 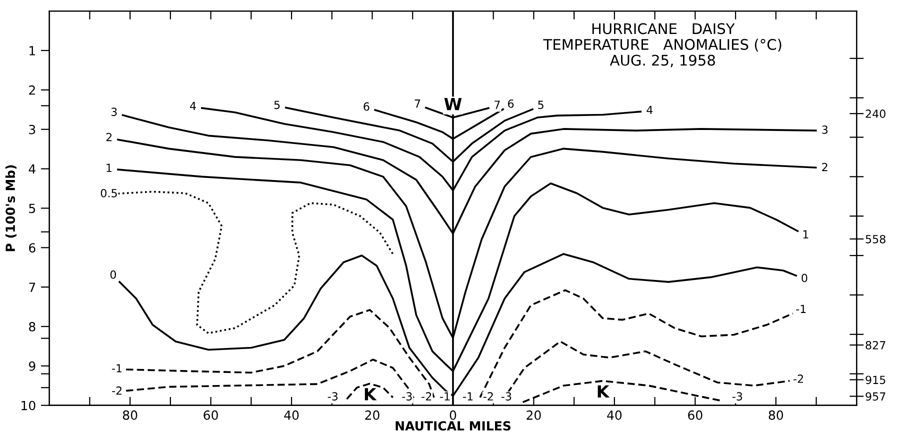 I want to click on y-axis-title: P (100's Mb), so click(x=11, y=208).